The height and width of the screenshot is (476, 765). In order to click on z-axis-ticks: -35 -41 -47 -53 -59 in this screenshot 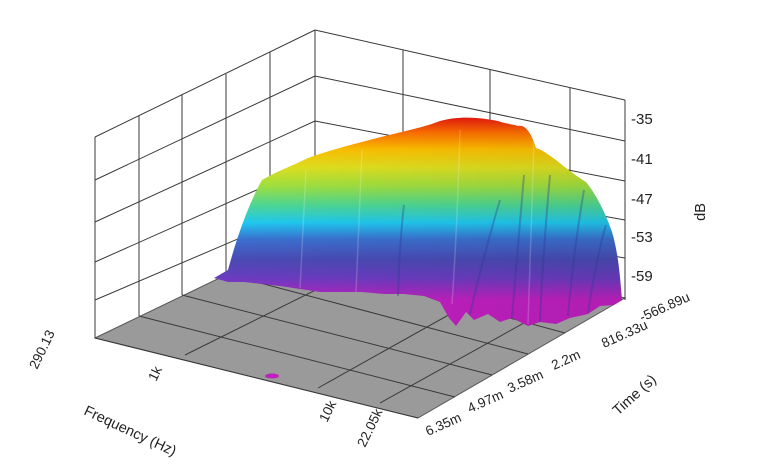, I will do `click(642, 198)`.